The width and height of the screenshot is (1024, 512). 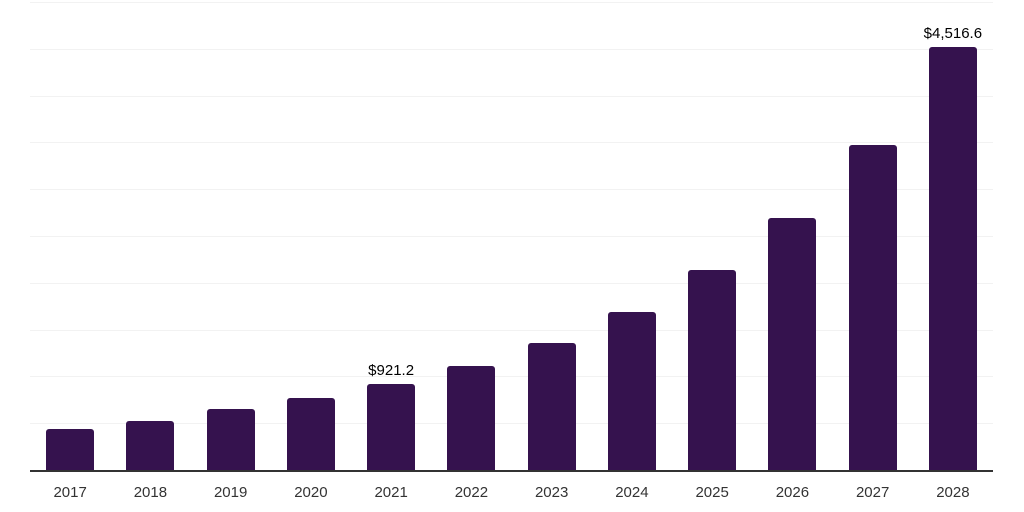 I want to click on bar-slot-2017, so click(x=70, y=236).